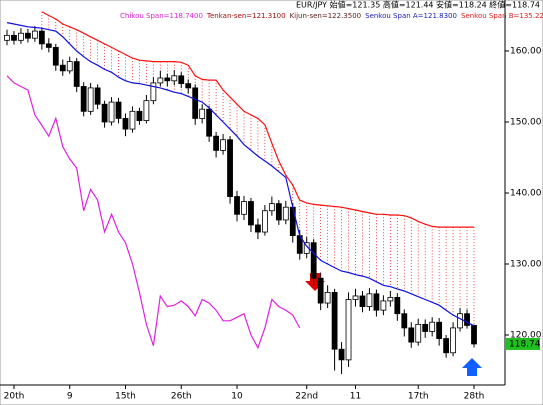 The image size is (543, 405). What do you see at coordinates (411, 16) in the screenshot?
I see `indicator-label: Senkou Span A=121.8300` at bounding box center [411, 16].